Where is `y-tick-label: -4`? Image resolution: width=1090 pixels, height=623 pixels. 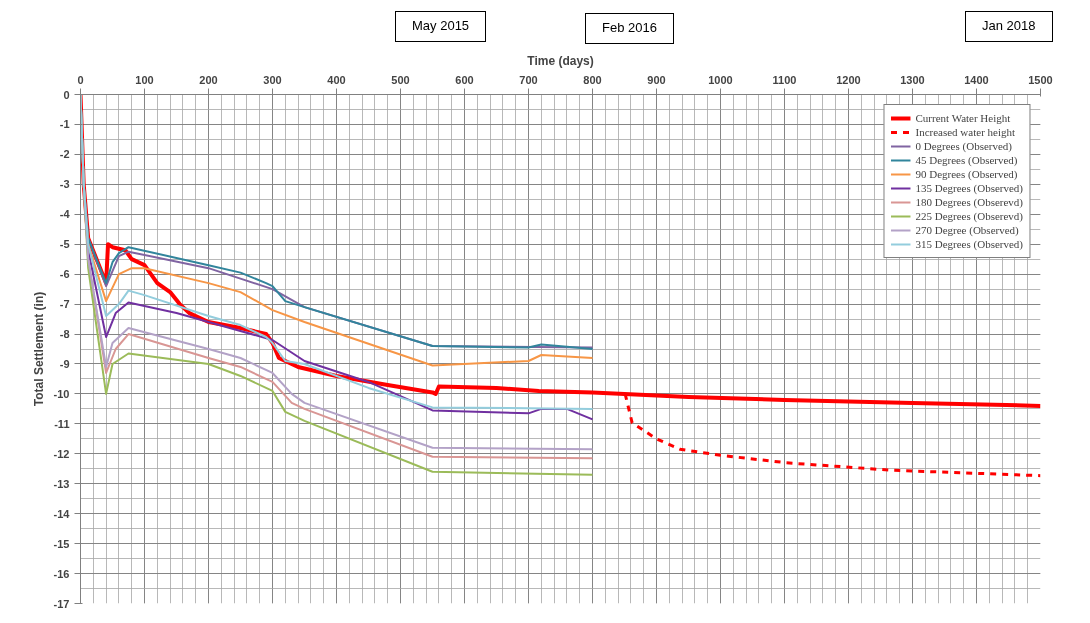 y-tick-label: -4 is located at coordinates (65, 214).